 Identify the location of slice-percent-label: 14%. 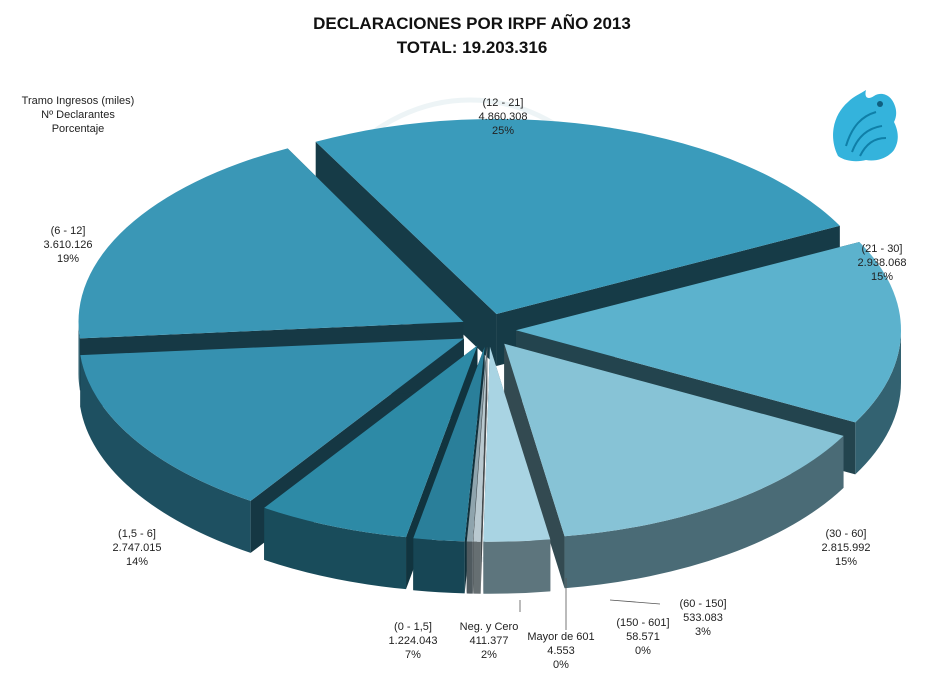
(137, 562).